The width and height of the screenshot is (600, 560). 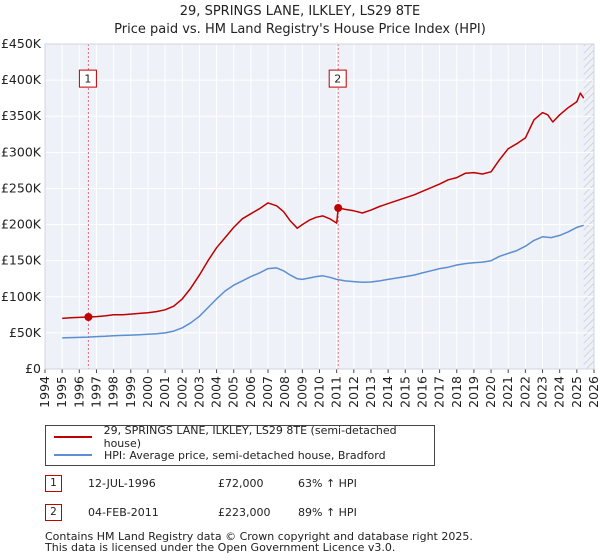 I want to click on y-tick-label: £0, so click(x=33, y=368).